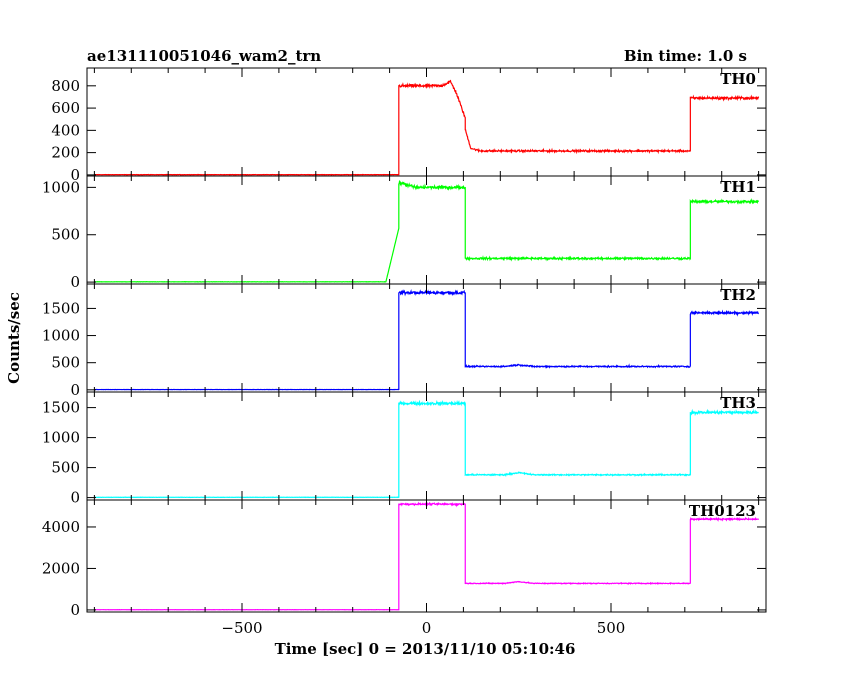 The width and height of the screenshot is (850, 680). I want to click on y-tick-label: 200, so click(65, 153).